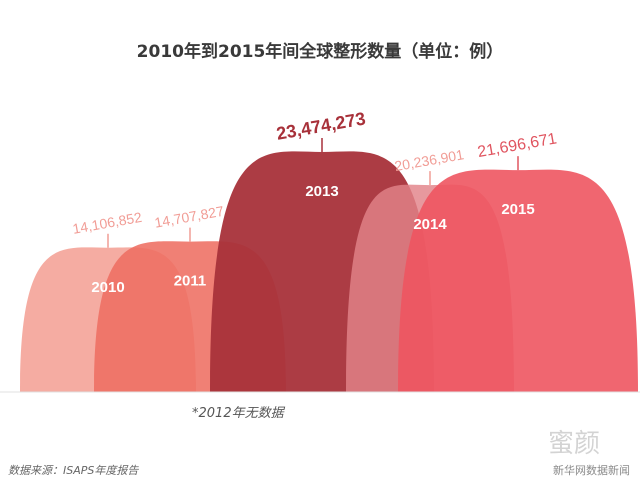  I want to click on value-label-2013: 23,474,273, so click(321, 125).